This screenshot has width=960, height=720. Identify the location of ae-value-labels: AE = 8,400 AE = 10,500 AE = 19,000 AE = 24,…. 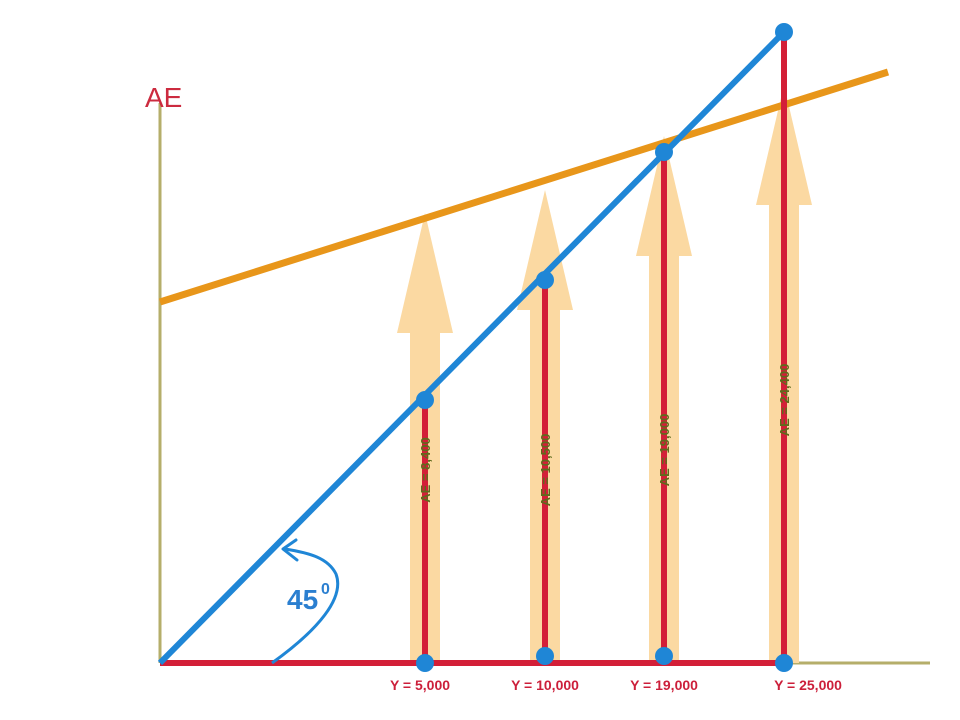
(605, 435).